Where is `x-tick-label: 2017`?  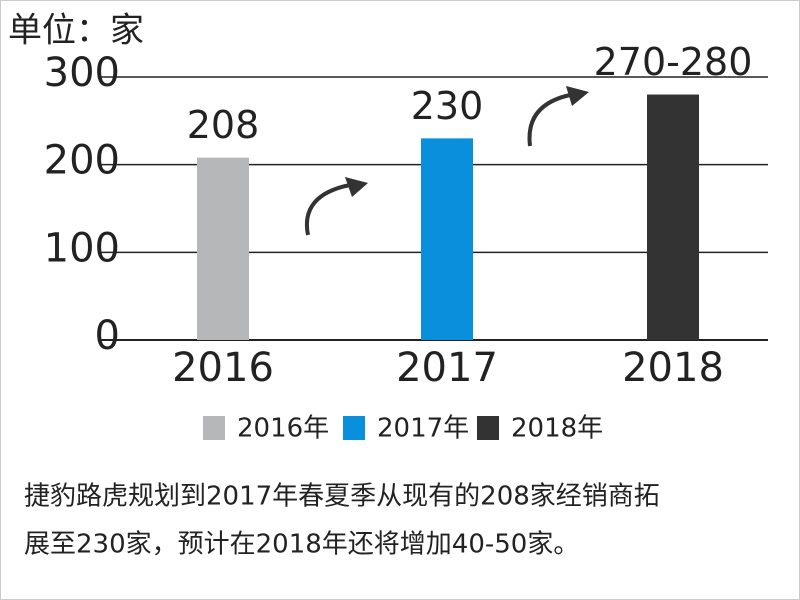 x-tick-label: 2017 is located at coordinates (447, 368).